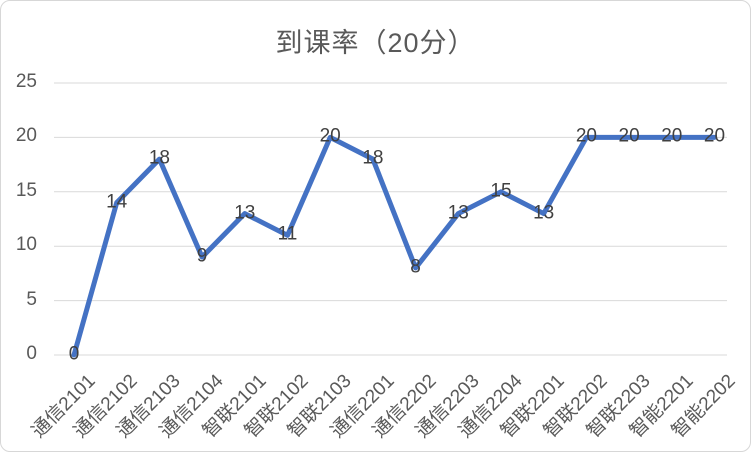  I want to click on data-point-label: 11, so click(287, 234).